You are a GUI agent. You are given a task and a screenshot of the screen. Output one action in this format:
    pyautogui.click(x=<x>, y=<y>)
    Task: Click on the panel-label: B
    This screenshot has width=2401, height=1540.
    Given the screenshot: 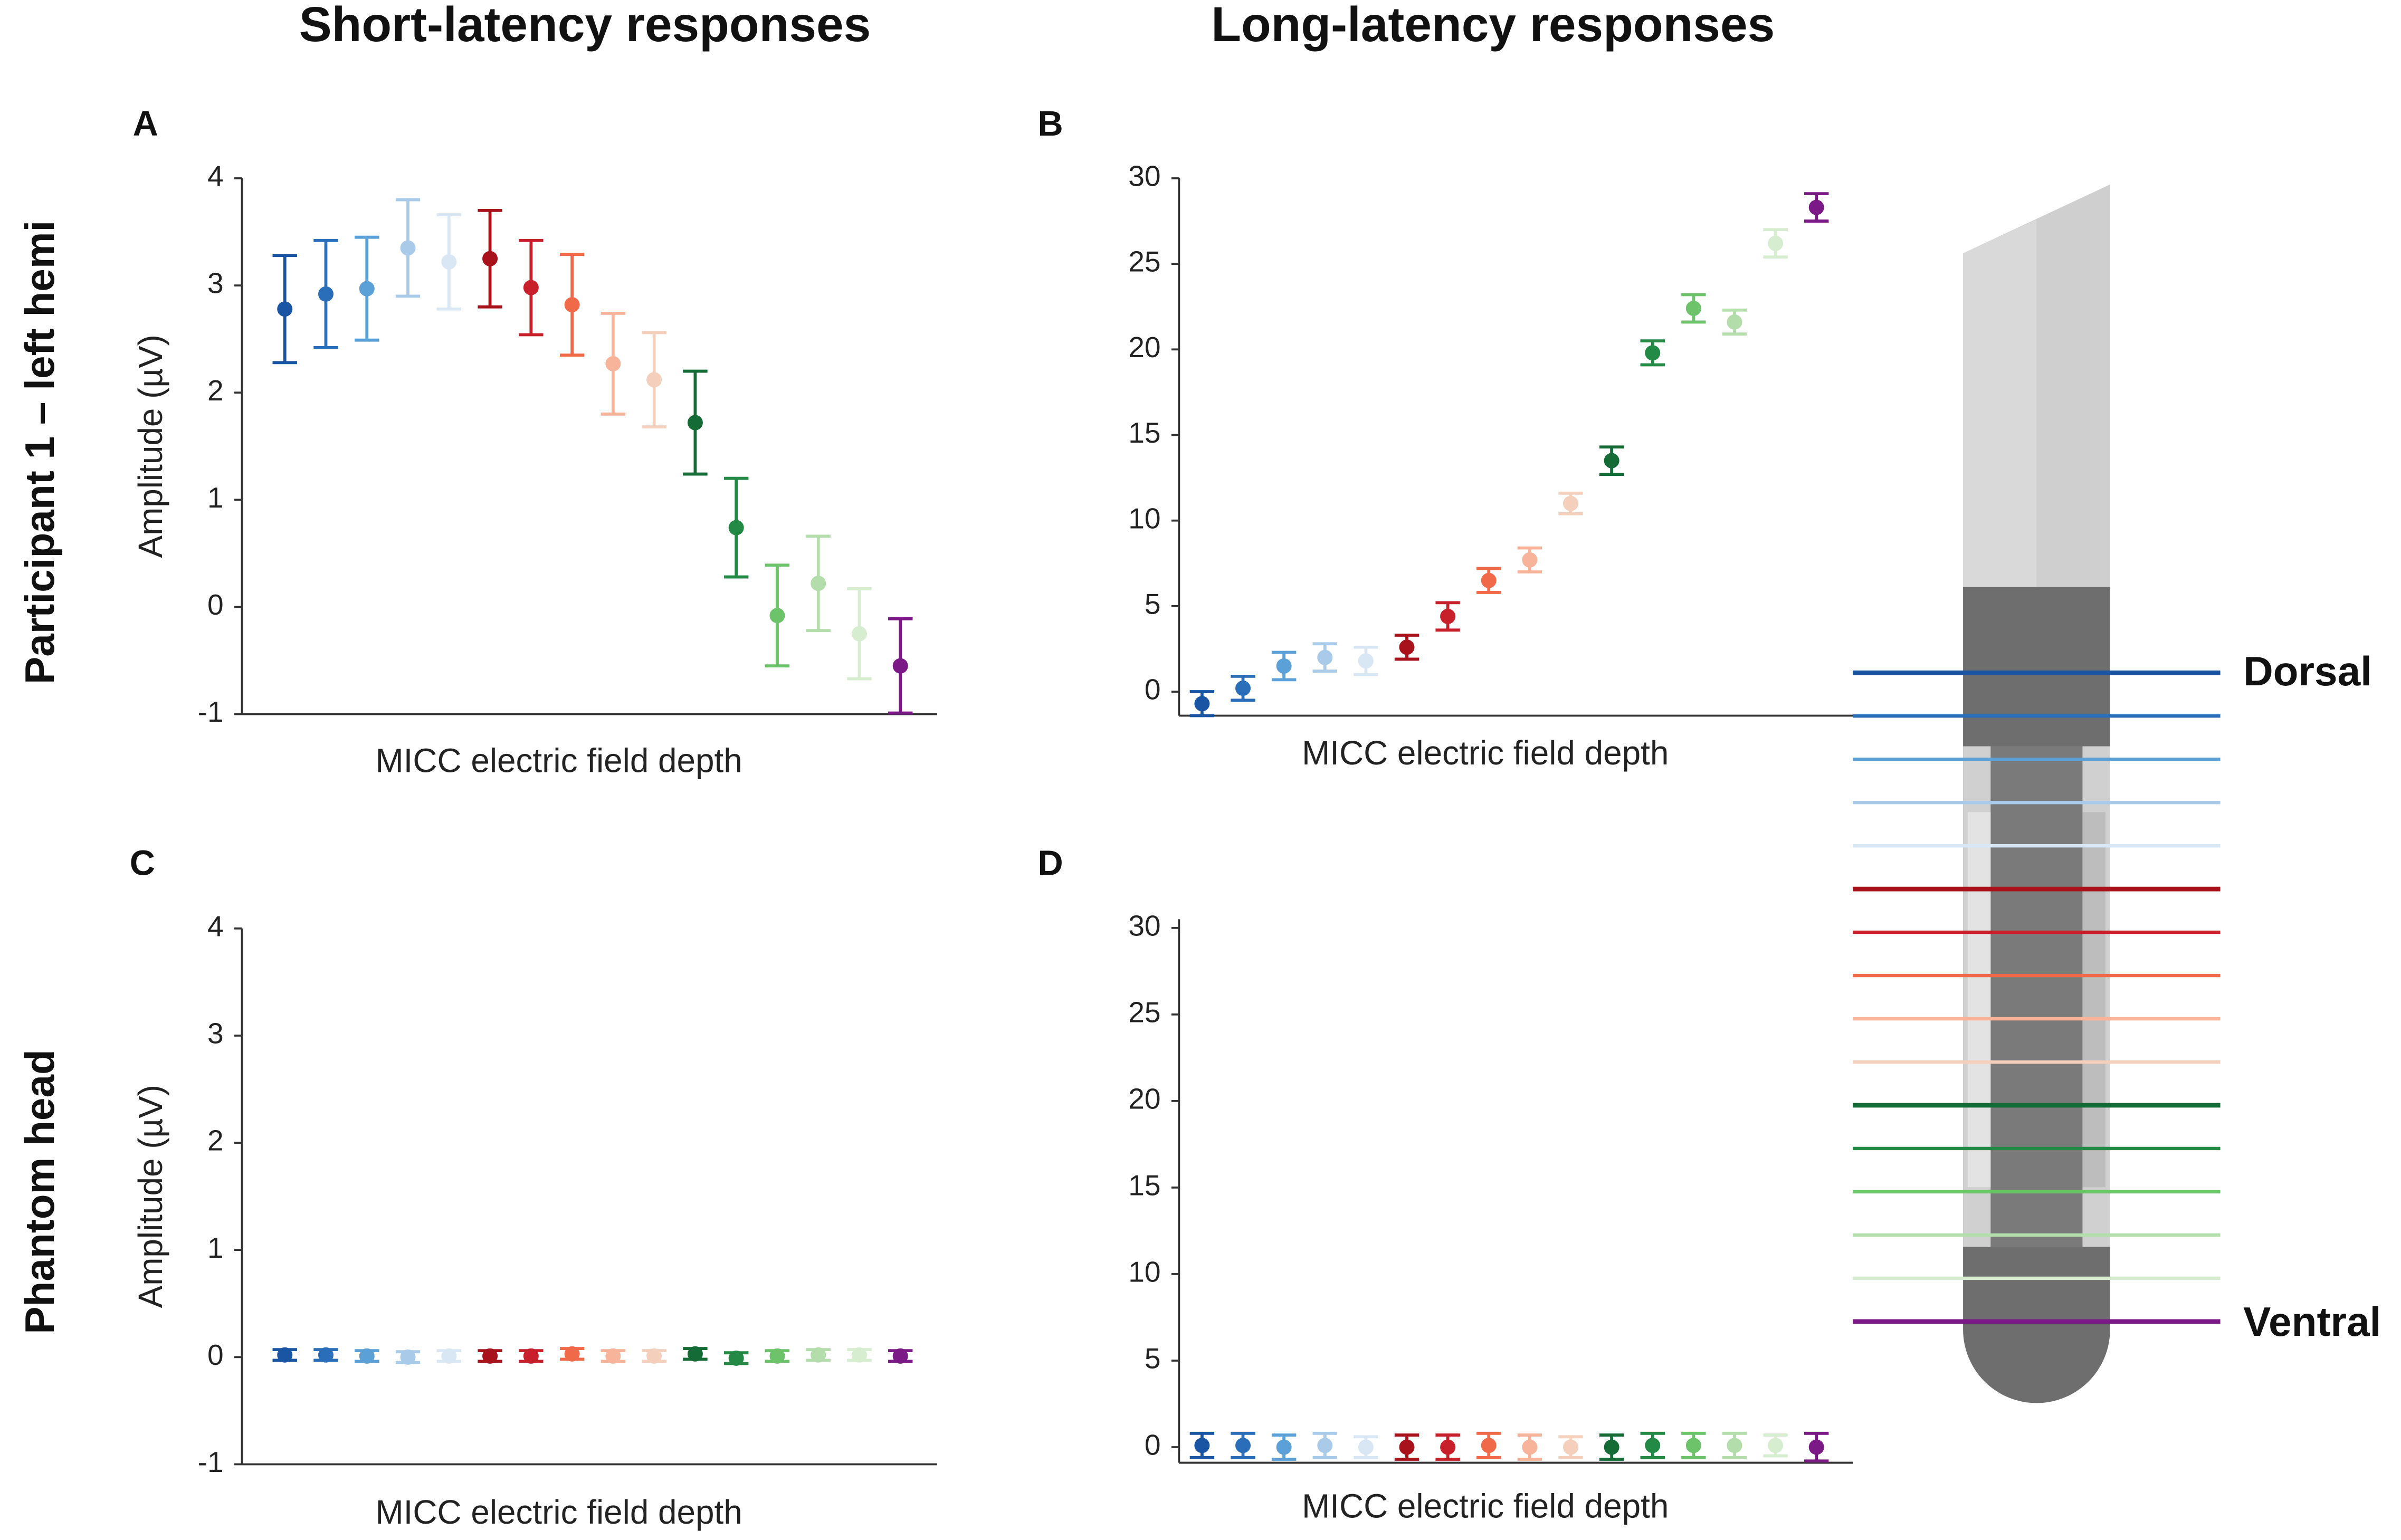 What is the action you would take?
    pyautogui.click(x=1050, y=124)
    